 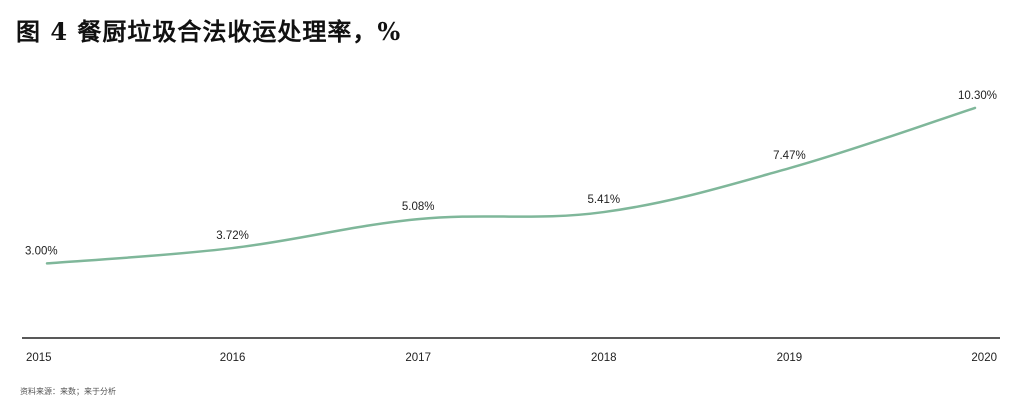 I want to click on chart-title: 图 4 餐厨垃圾合法收运处理率，%, so click(x=209, y=31).